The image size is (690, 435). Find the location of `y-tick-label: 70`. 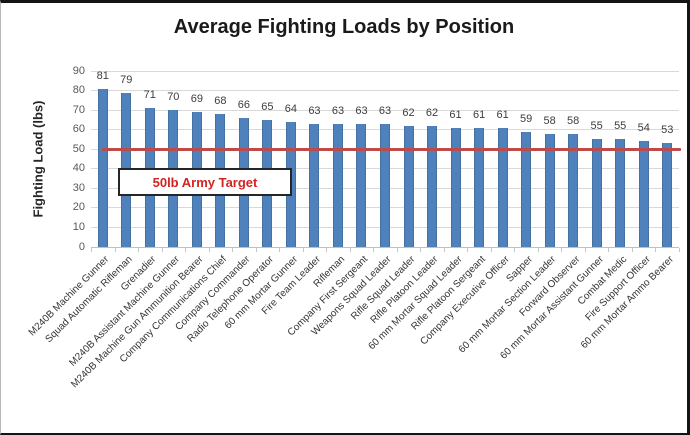

y-tick-label: 70 is located at coordinates (78, 109).